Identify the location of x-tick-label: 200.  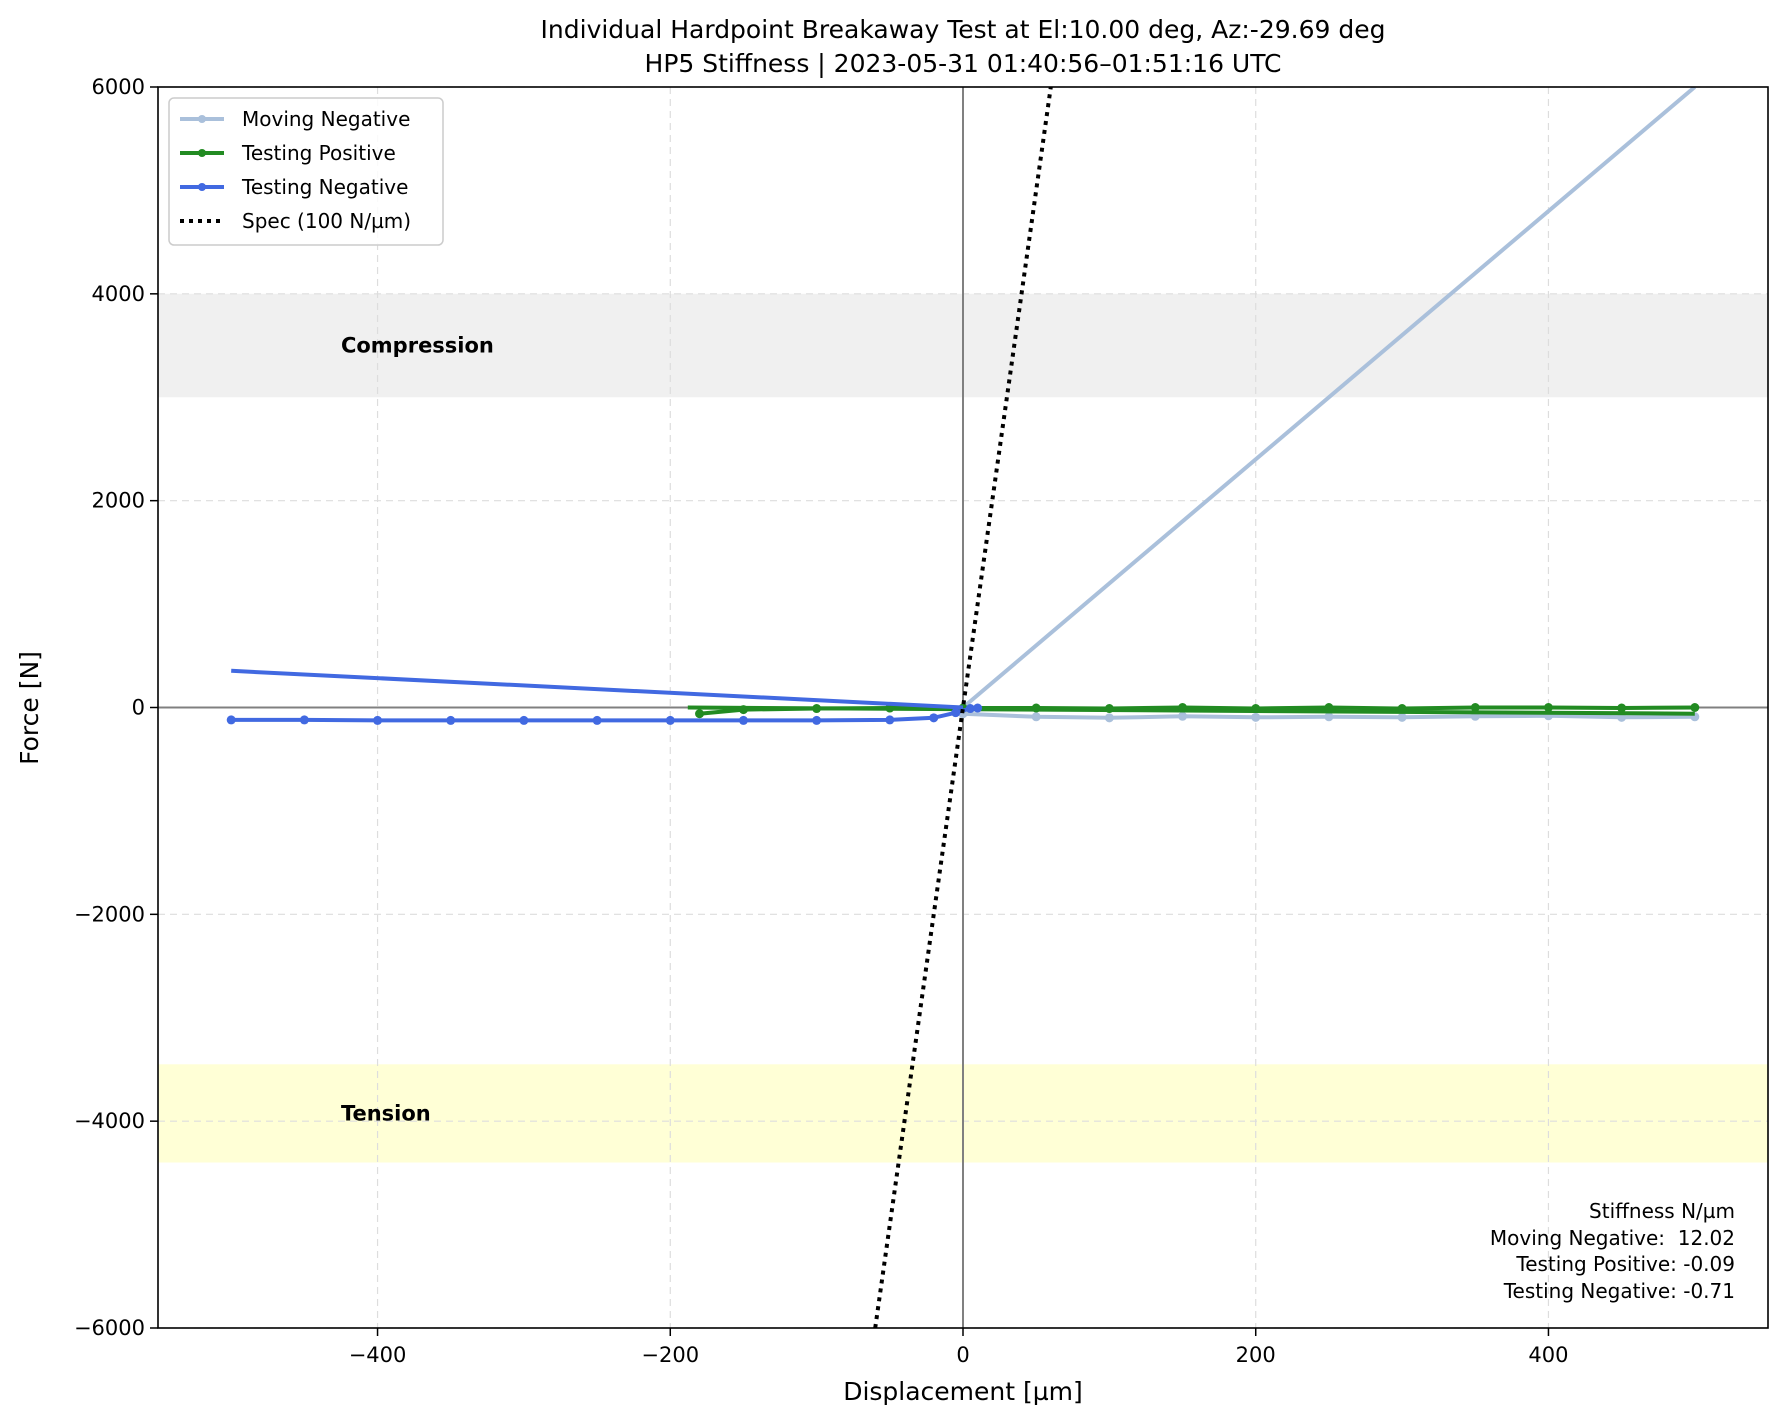
(1256, 1355).